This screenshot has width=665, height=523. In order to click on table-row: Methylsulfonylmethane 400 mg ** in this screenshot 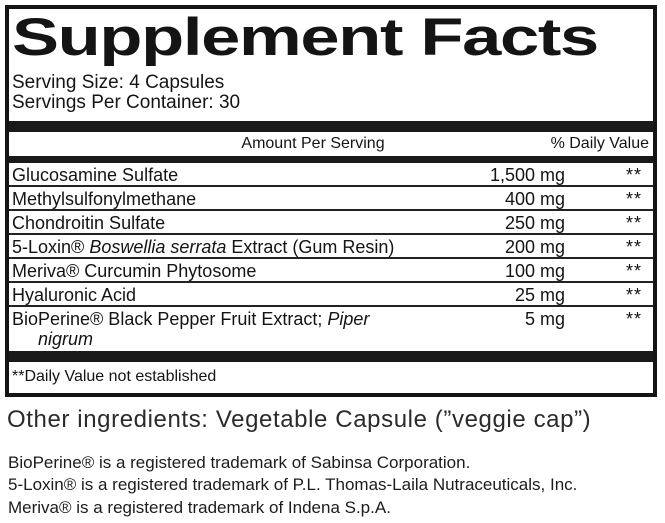, I will do `click(331, 199)`.